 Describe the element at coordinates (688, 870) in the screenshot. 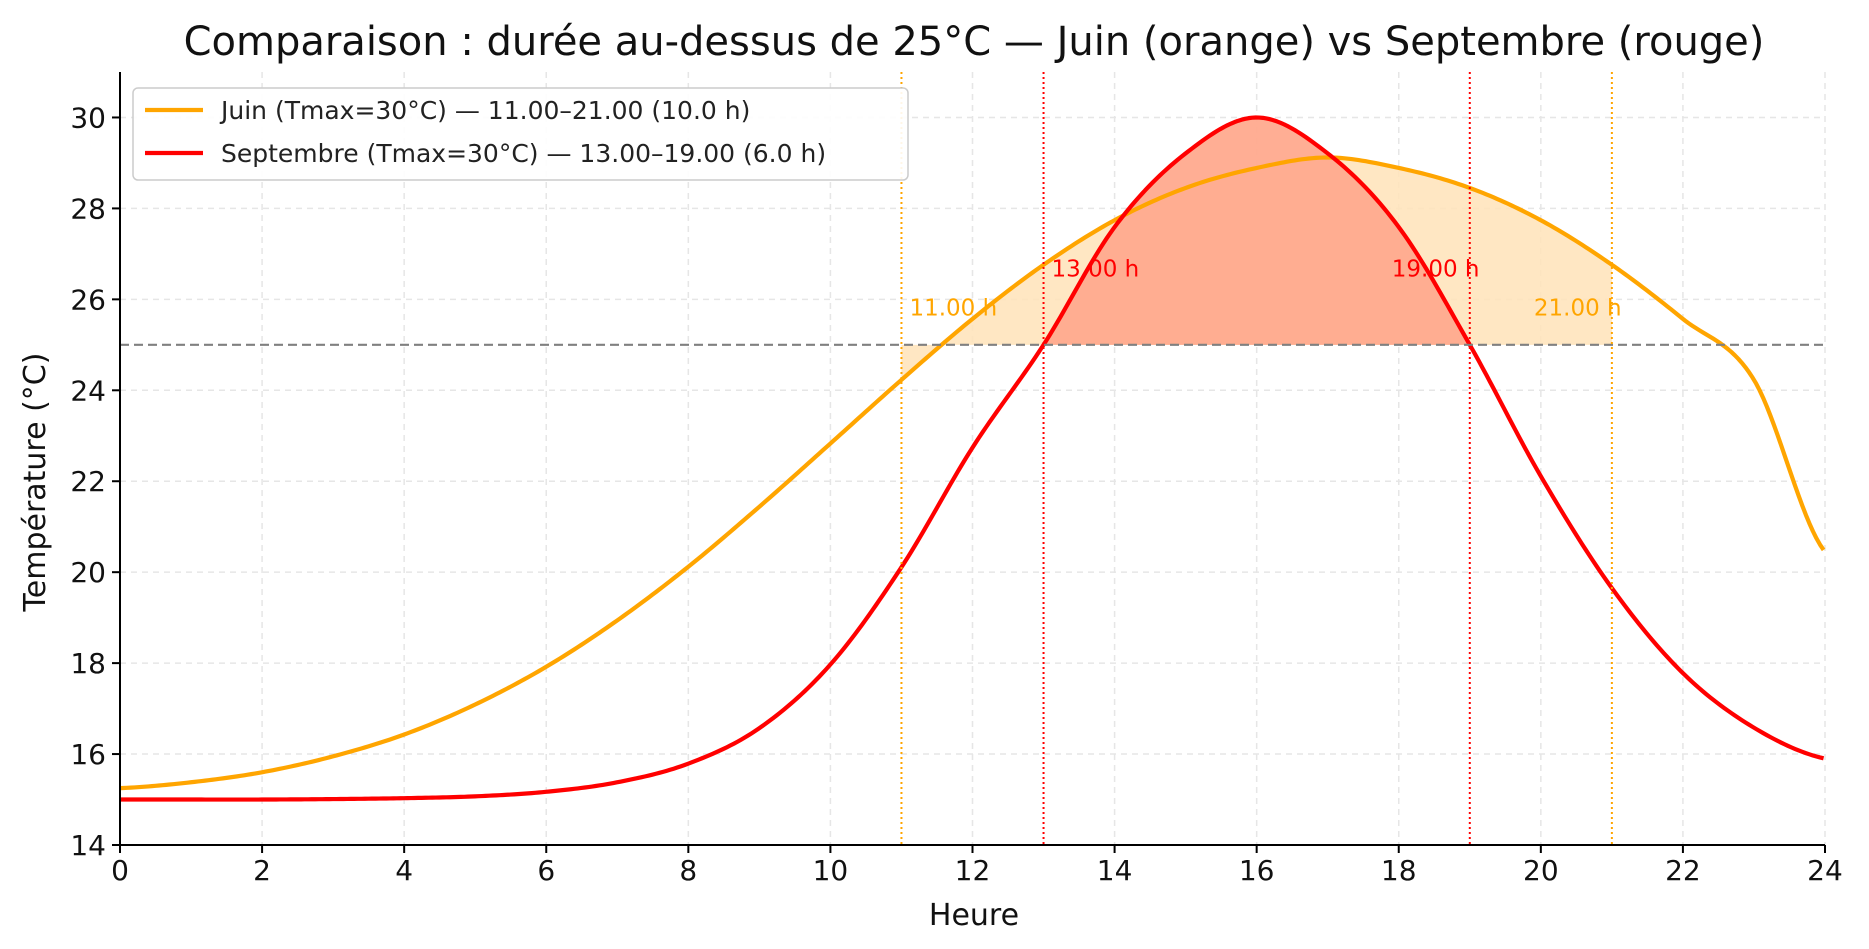

I see `x-tick-label: 8` at that location.